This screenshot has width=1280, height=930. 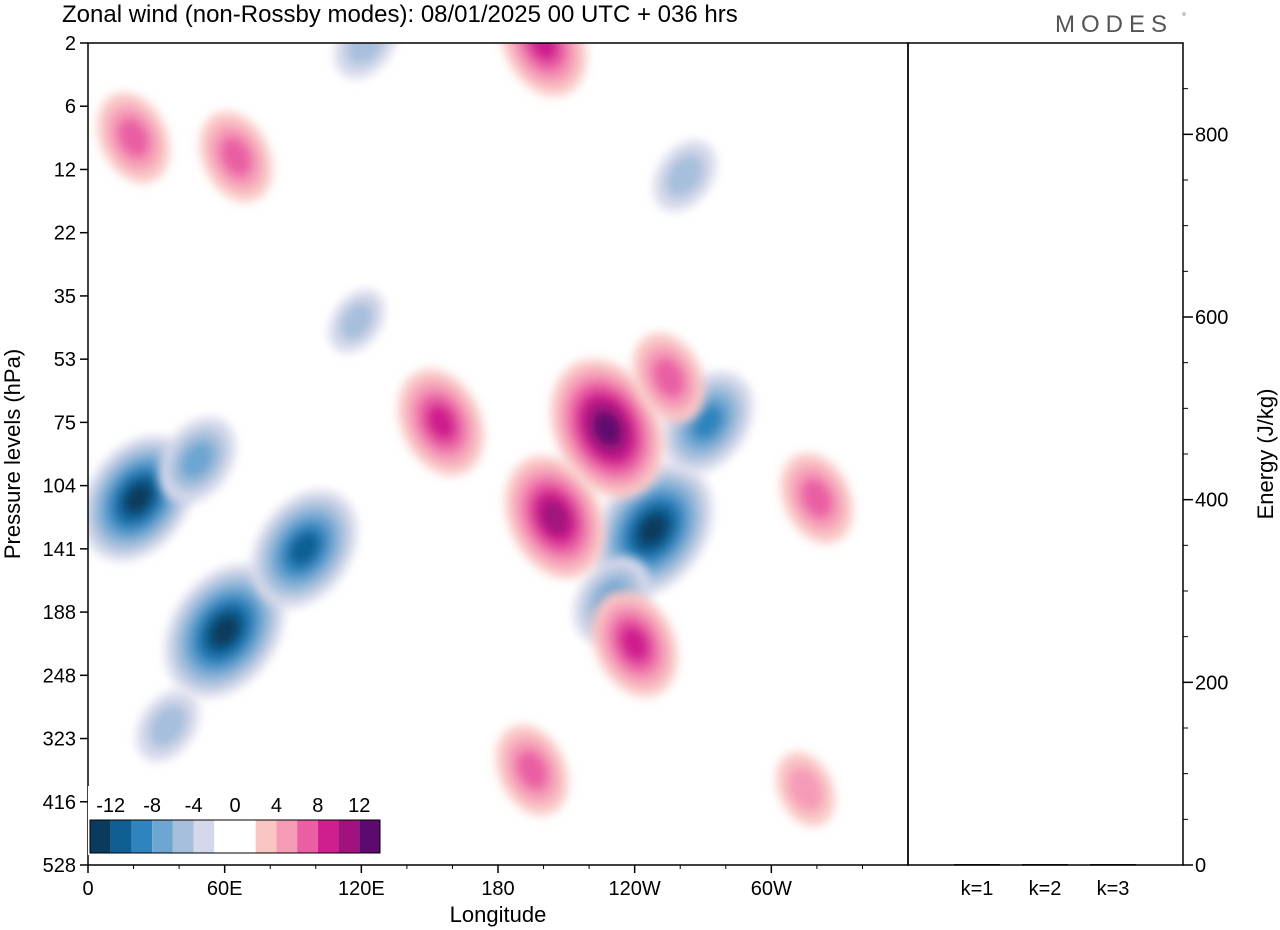 I want to click on energy-y-tick-label: 600, so click(x=1211, y=318).